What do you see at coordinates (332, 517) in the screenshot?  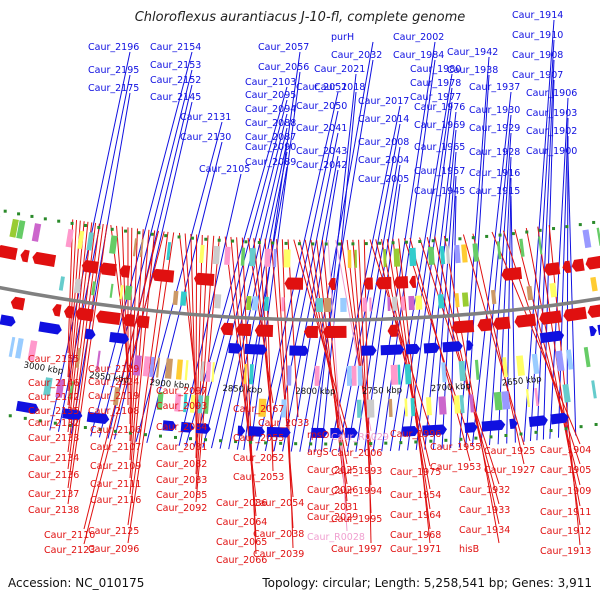 I see `gene-label: Caur_2029` at bounding box center [332, 517].